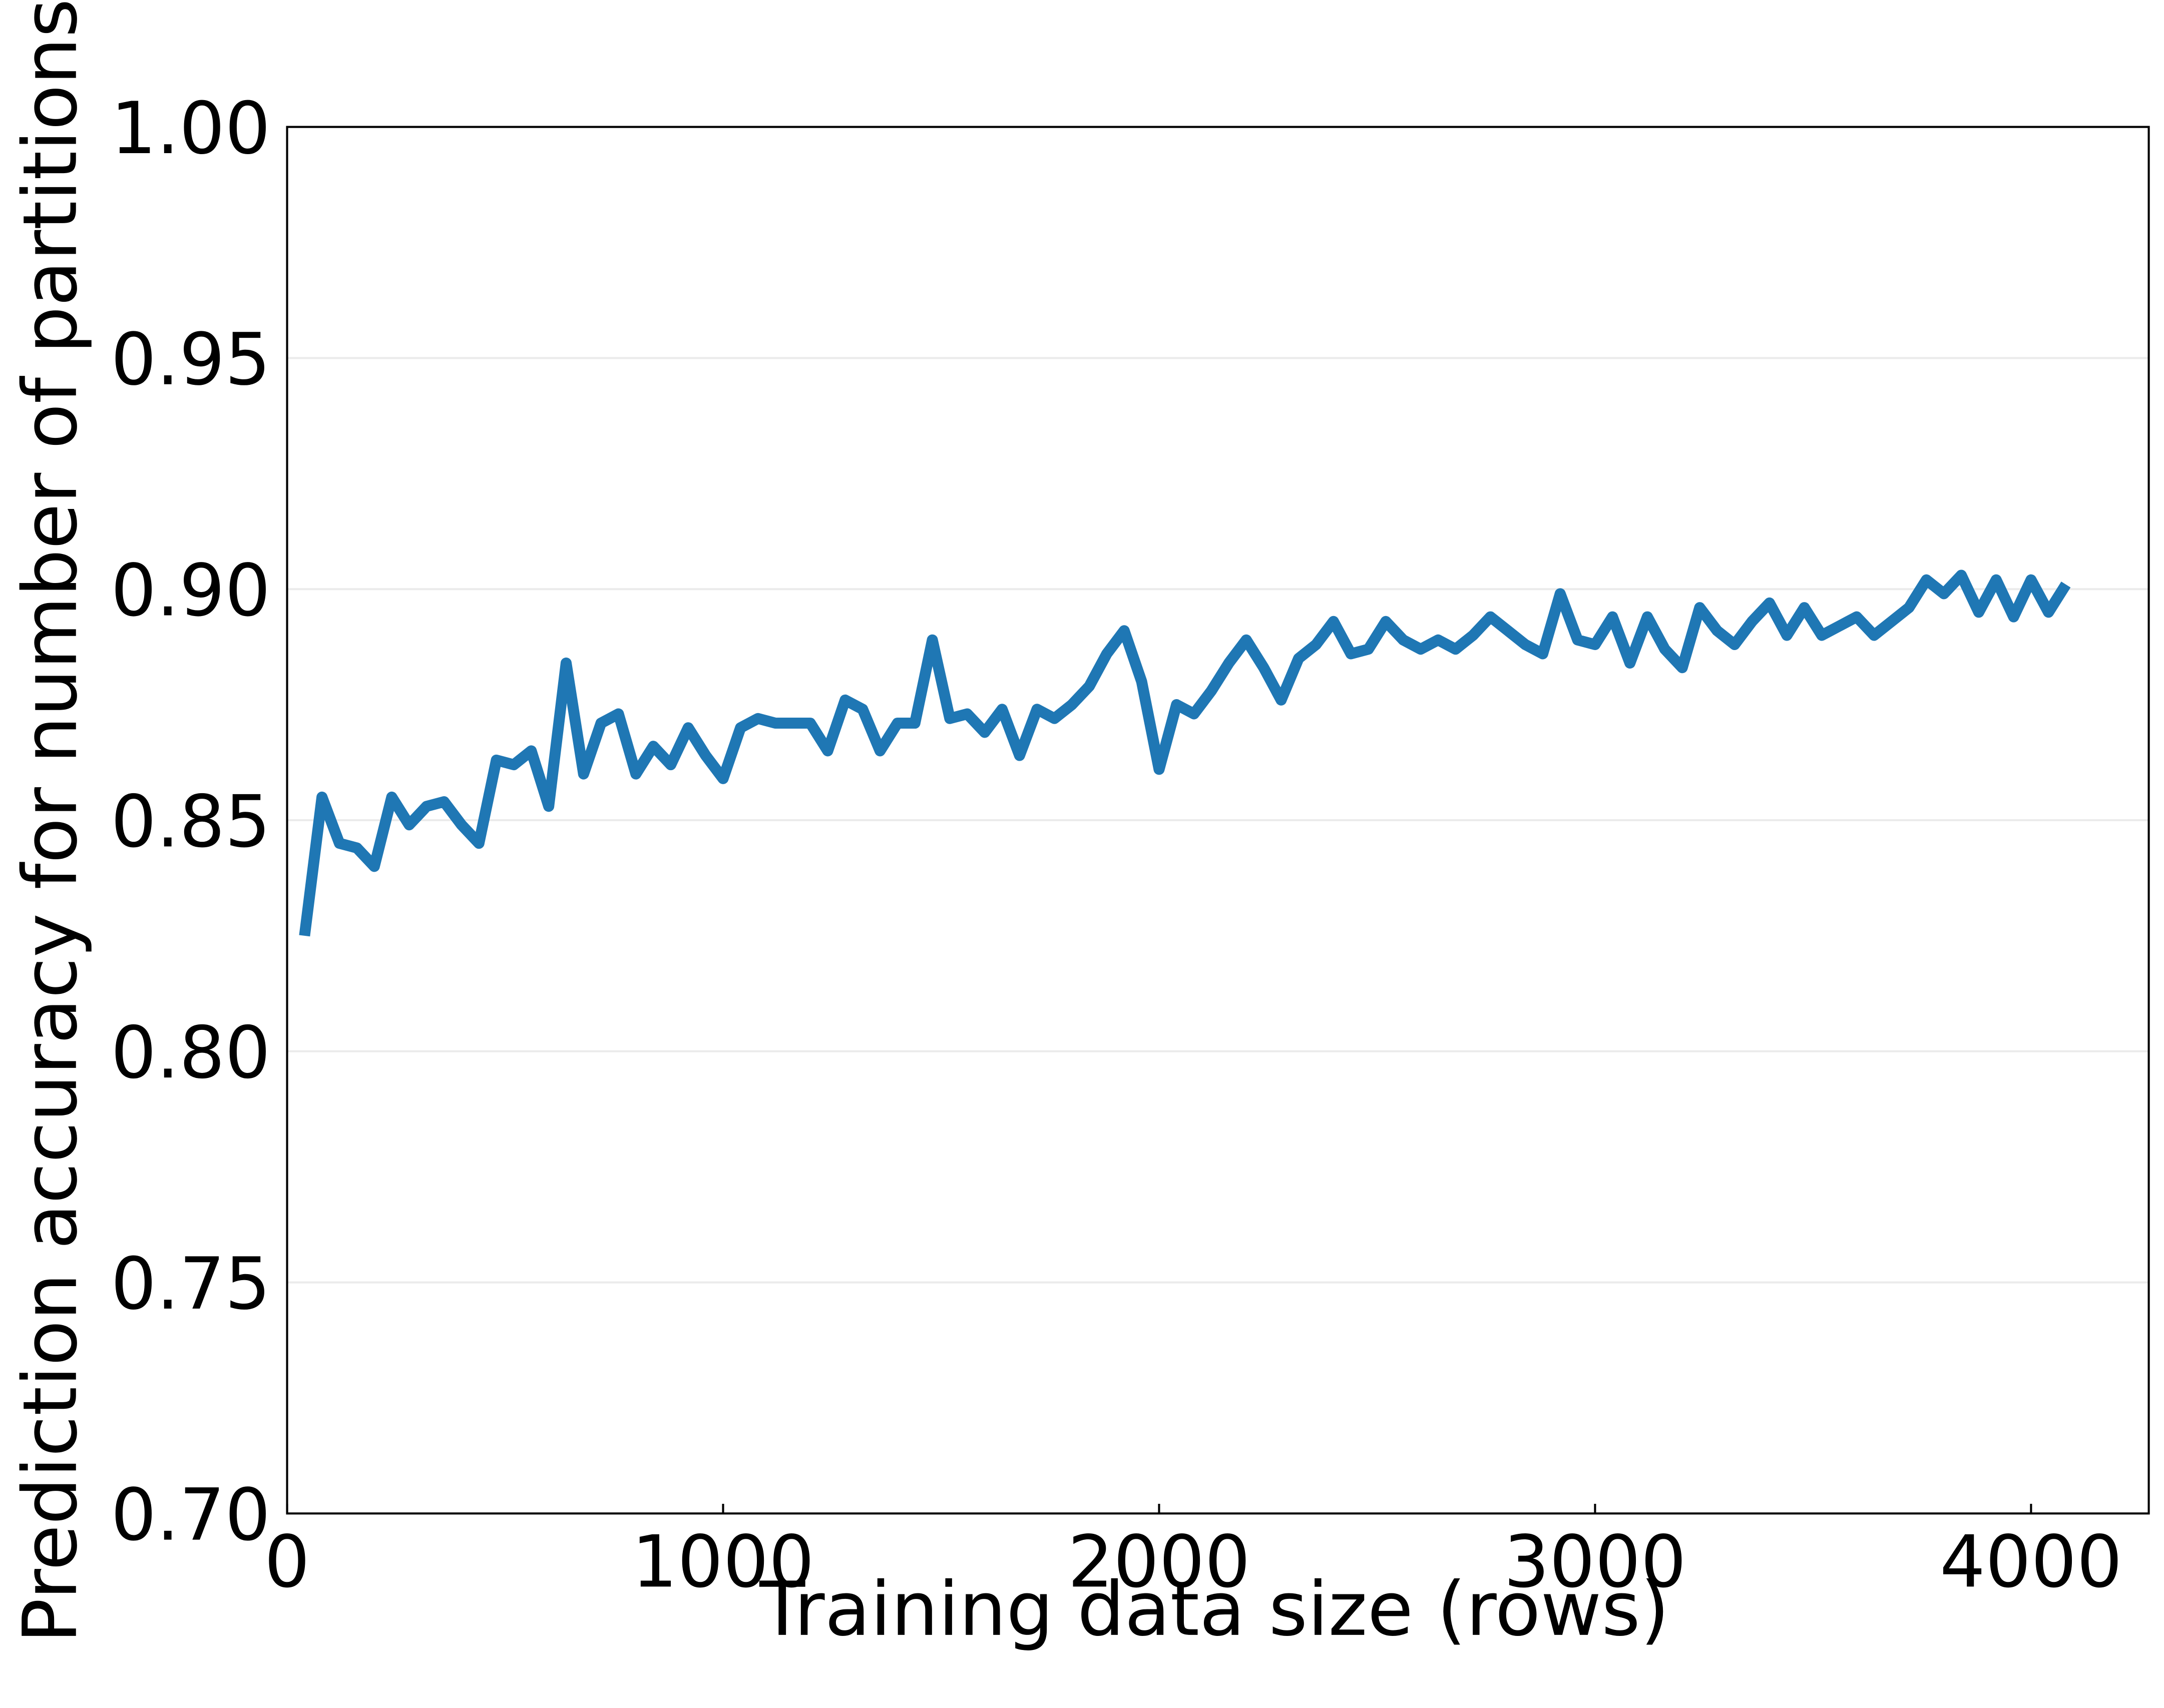  What do you see at coordinates (190, 129) in the screenshot?
I see `y-tick-label: 1.00` at bounding box center [190, 129].